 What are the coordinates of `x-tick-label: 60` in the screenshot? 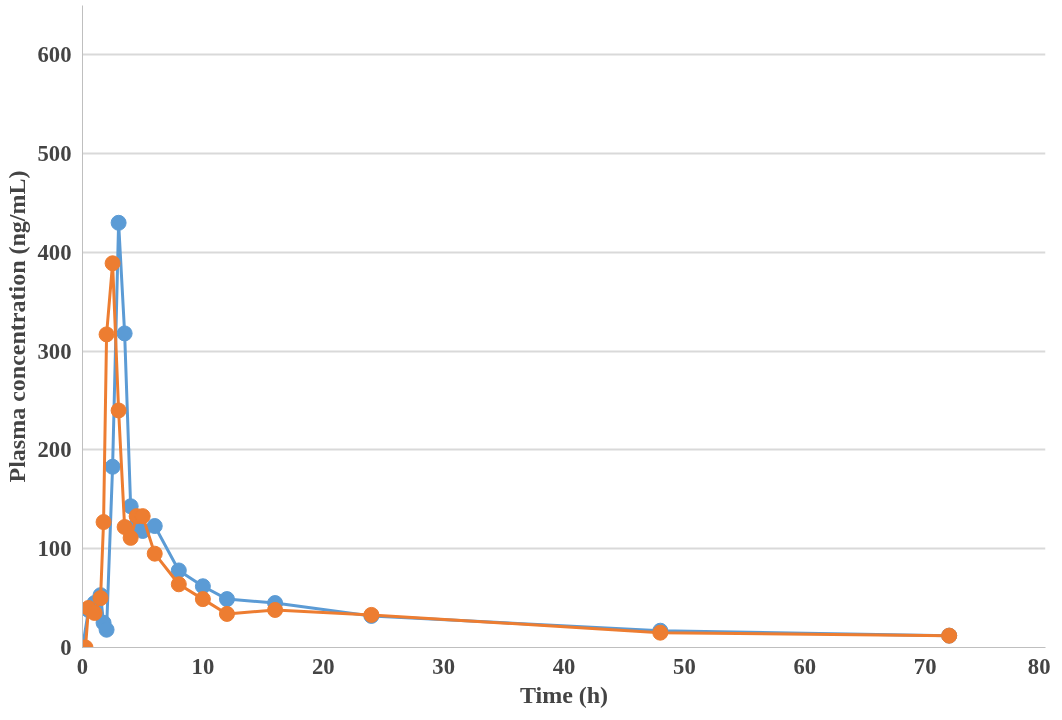 It's located at (805, 666).